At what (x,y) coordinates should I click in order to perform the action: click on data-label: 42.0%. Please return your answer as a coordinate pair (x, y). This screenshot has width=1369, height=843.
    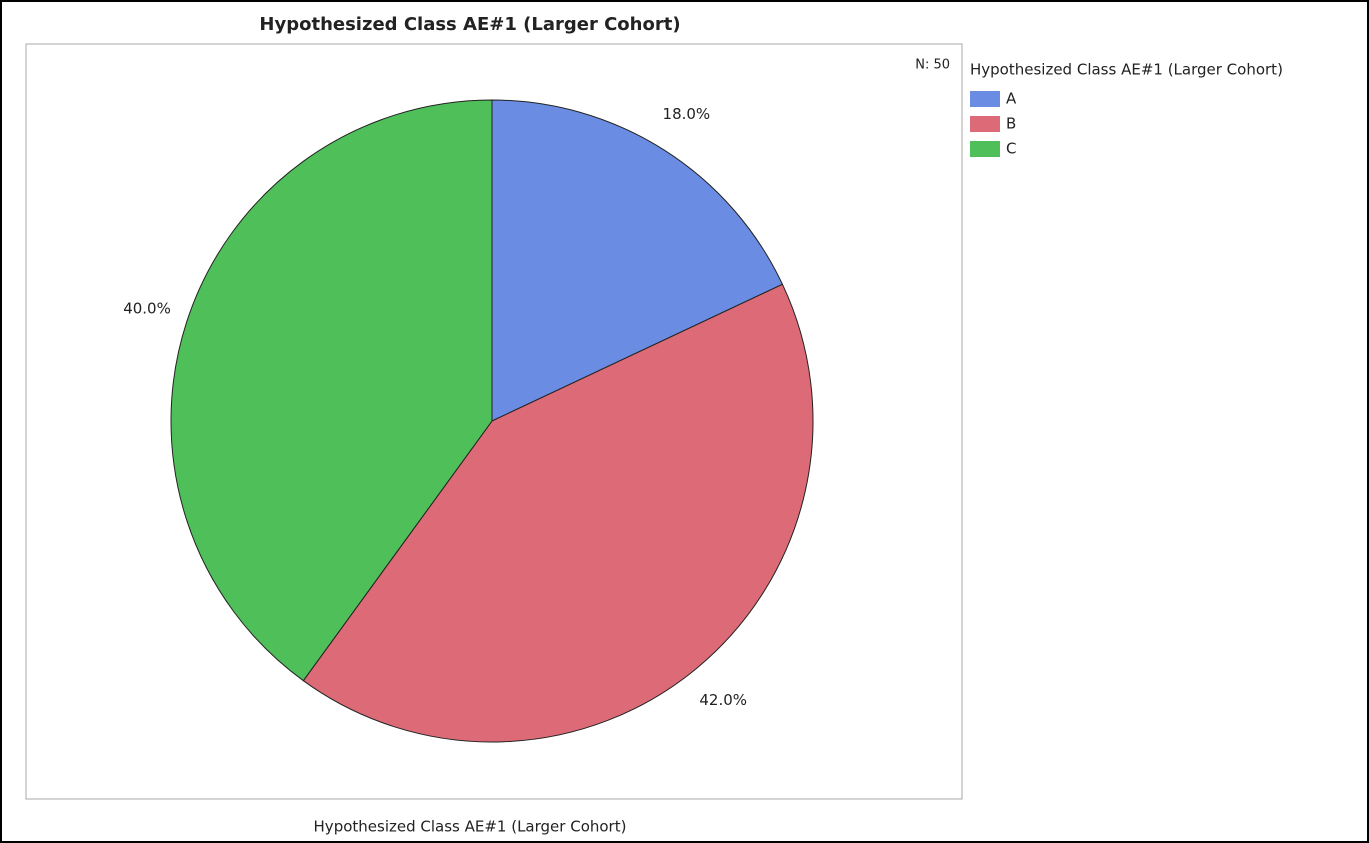
    Looking at the image, I should click on (723, 700).